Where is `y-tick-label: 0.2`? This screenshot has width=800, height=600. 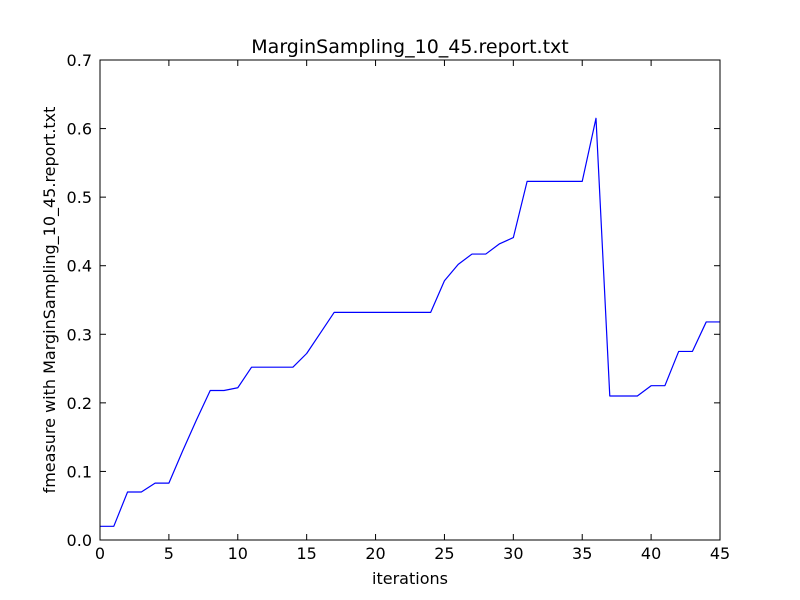 y-tick-label: 0.2 is located at coordinates (79, 403).